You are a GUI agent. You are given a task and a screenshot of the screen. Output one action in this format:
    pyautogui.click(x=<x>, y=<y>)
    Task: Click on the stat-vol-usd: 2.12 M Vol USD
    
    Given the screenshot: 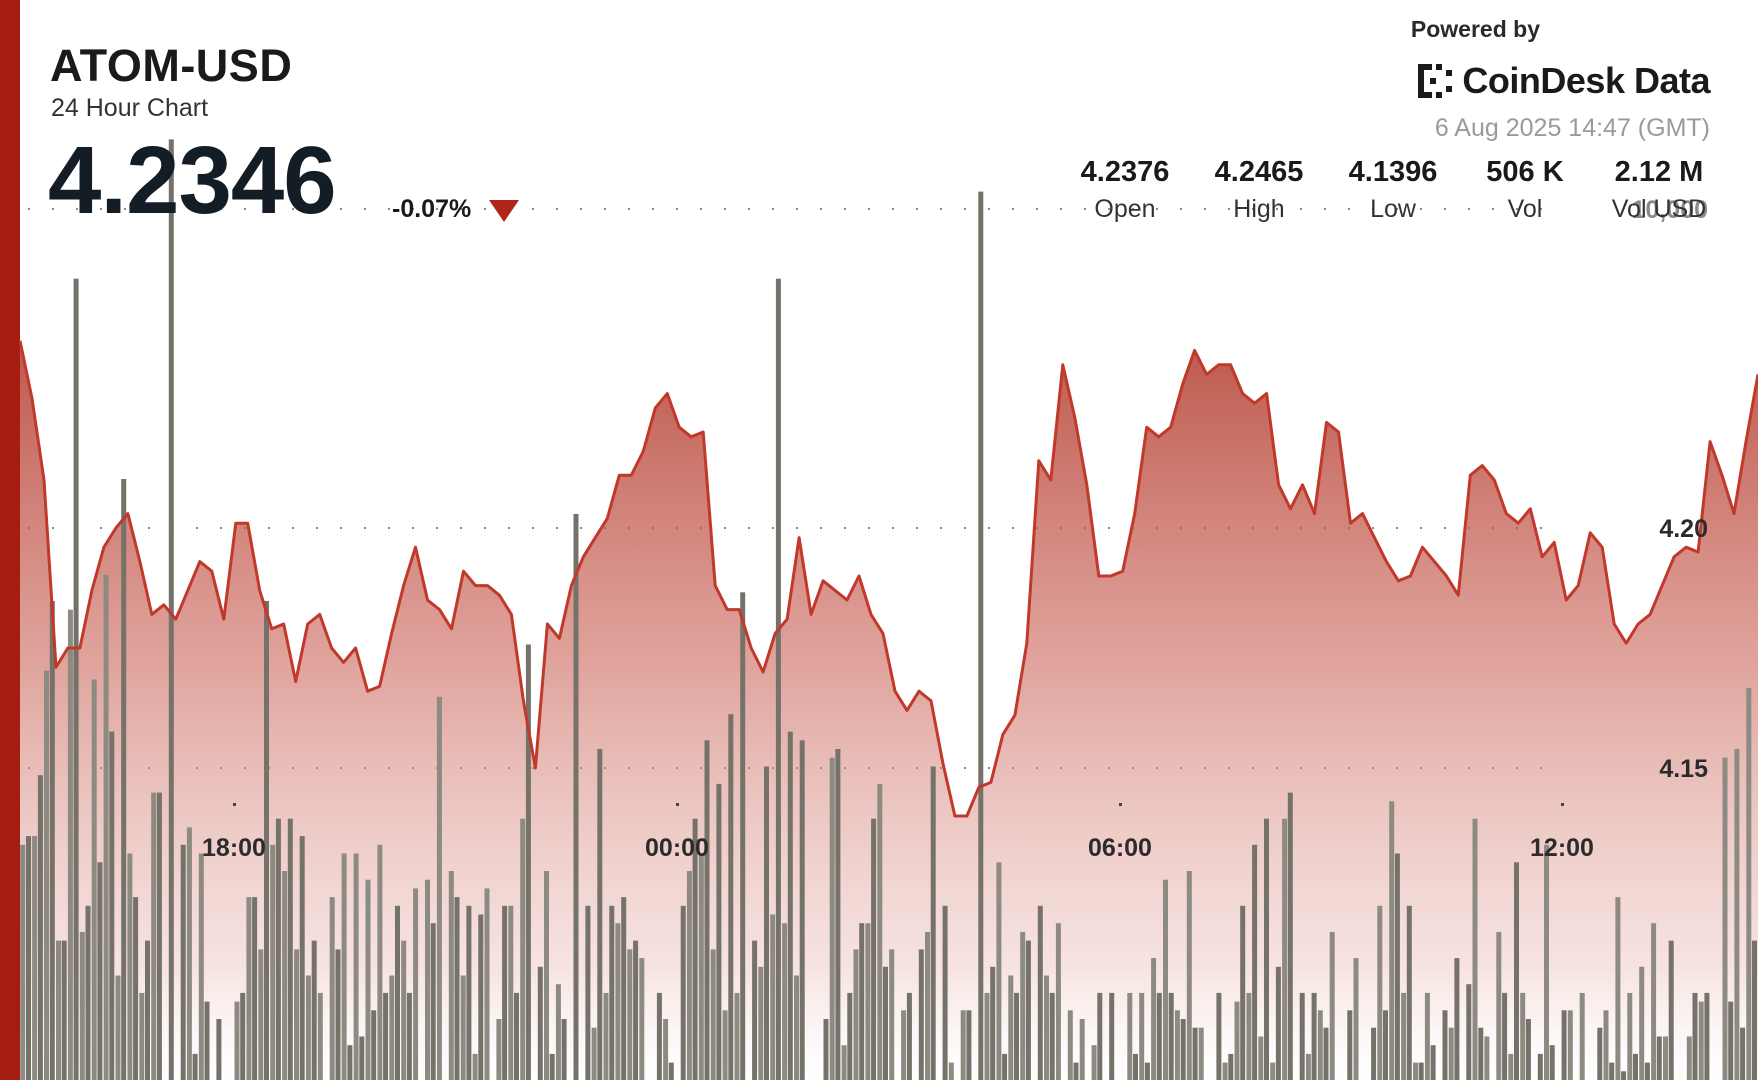 What is the action you would take?
    pyautogui.click(x=1659, y=190)
    